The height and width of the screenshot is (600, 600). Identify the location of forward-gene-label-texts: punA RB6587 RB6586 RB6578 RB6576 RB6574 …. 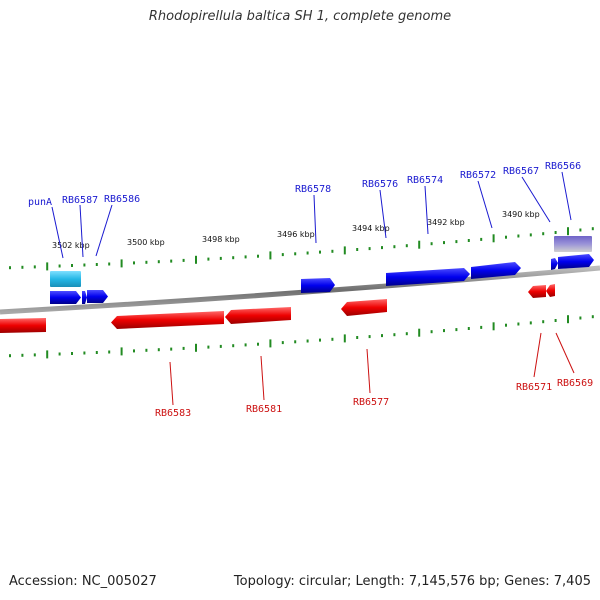
(304, 184).